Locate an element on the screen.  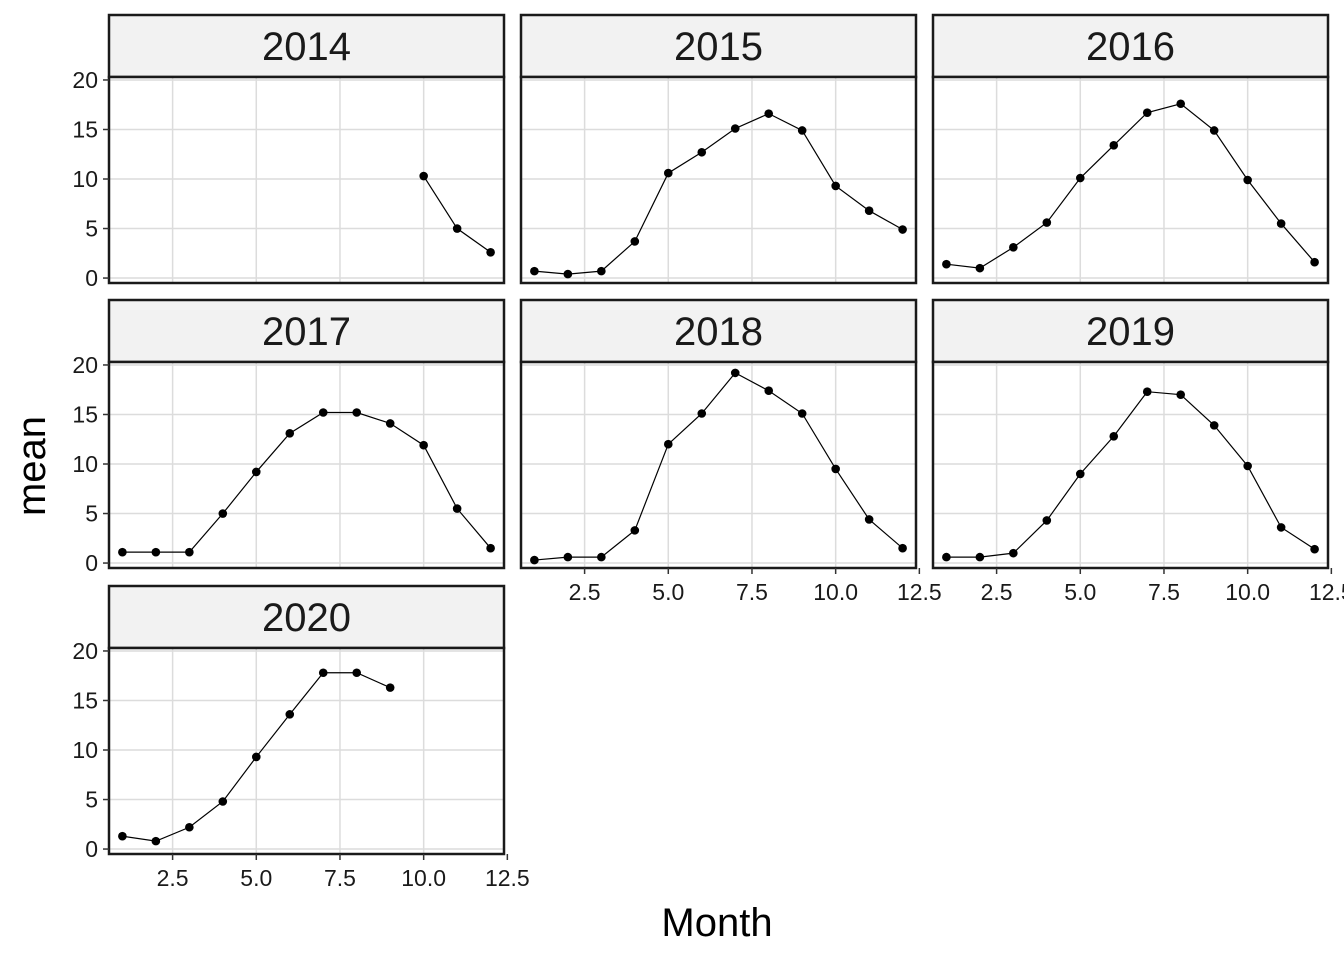
y-tick-label: 0 is located at coordinates (91, 849).